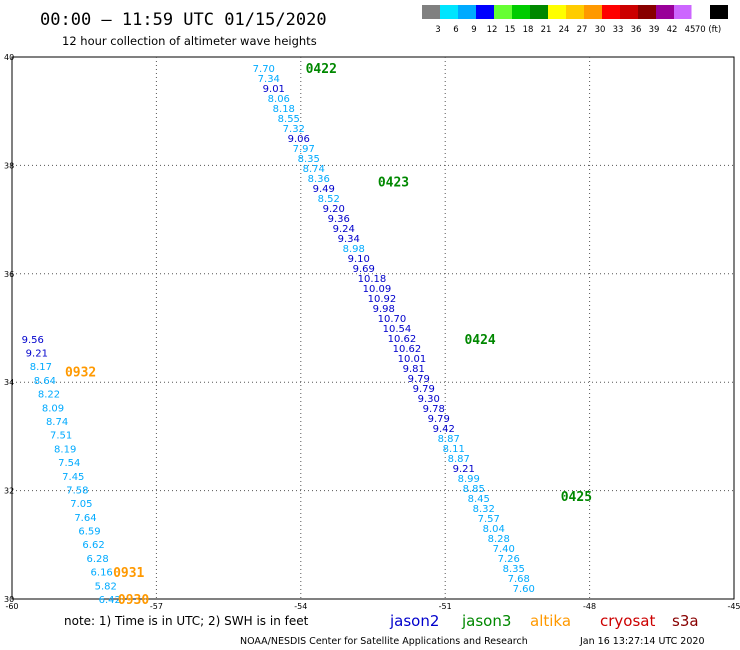 The image size is (740, 650). I want to click on legend-jason2: jason2, so click(414, 621).